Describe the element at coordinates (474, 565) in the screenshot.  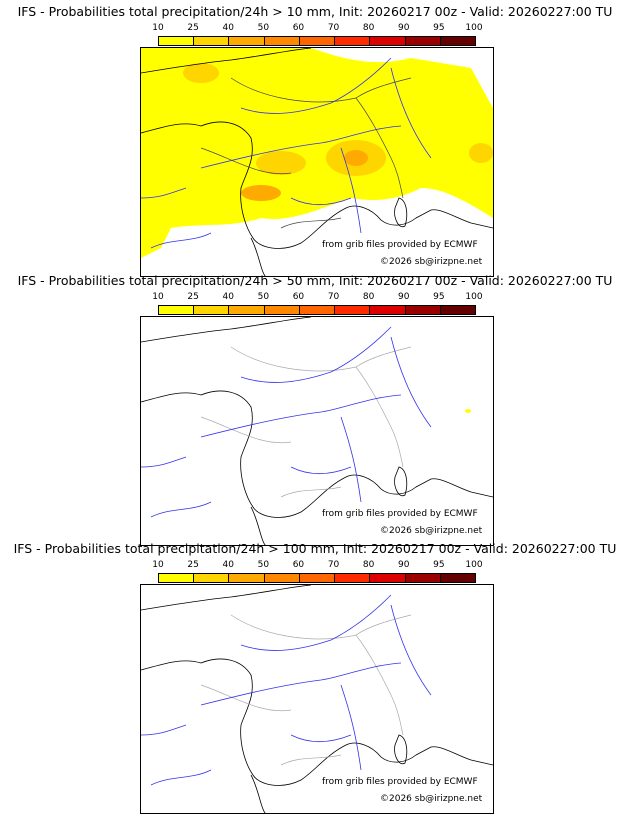
I see `colorbar-tick-label: 100` at that location.